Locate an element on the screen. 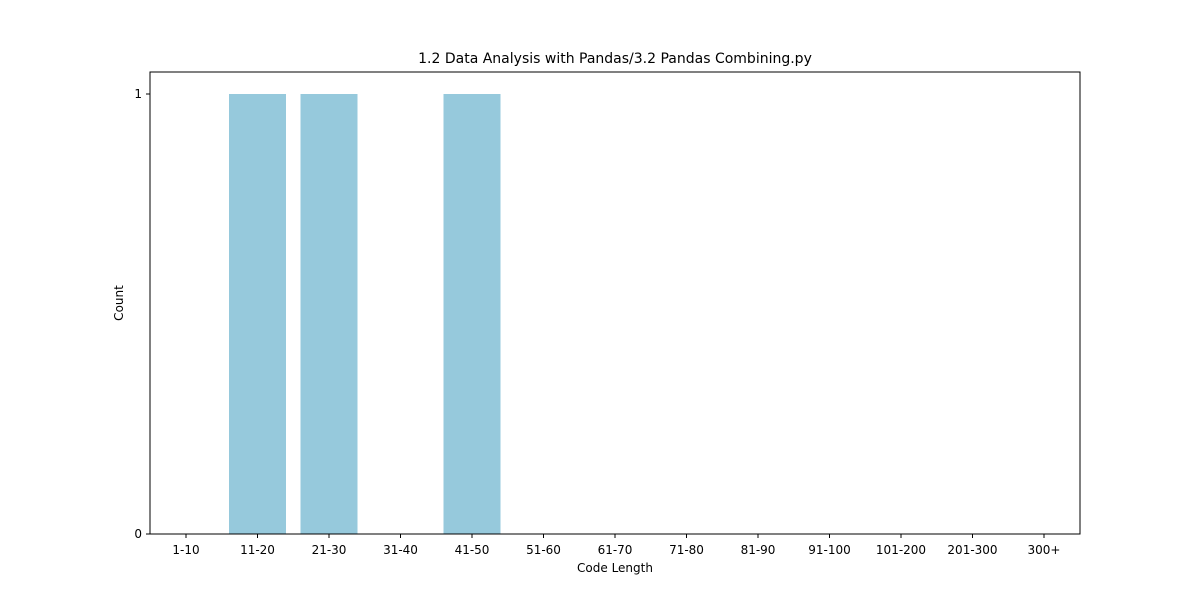 The width and height of the screenshot is (1200, 600). x-tick-label: 21-30 is located at coordinates (329, 550).